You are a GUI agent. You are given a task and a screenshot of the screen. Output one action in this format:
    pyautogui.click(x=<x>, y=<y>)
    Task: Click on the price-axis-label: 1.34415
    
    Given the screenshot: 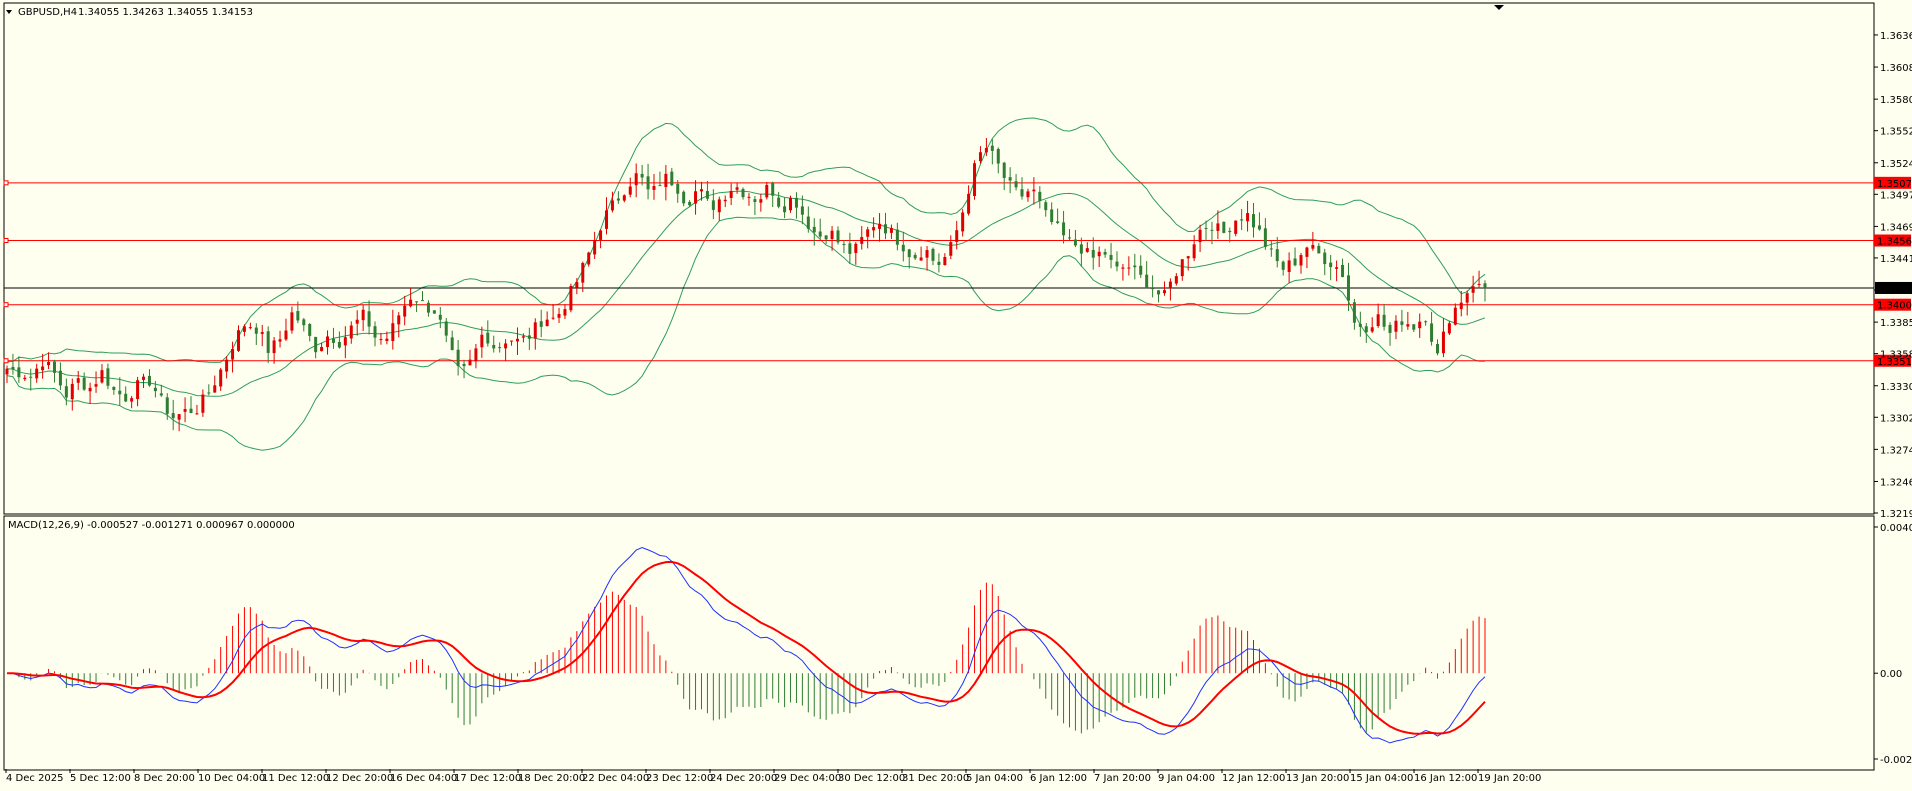 What is the action you would take?
    pyautogui.click(x=1896, y=259)
    